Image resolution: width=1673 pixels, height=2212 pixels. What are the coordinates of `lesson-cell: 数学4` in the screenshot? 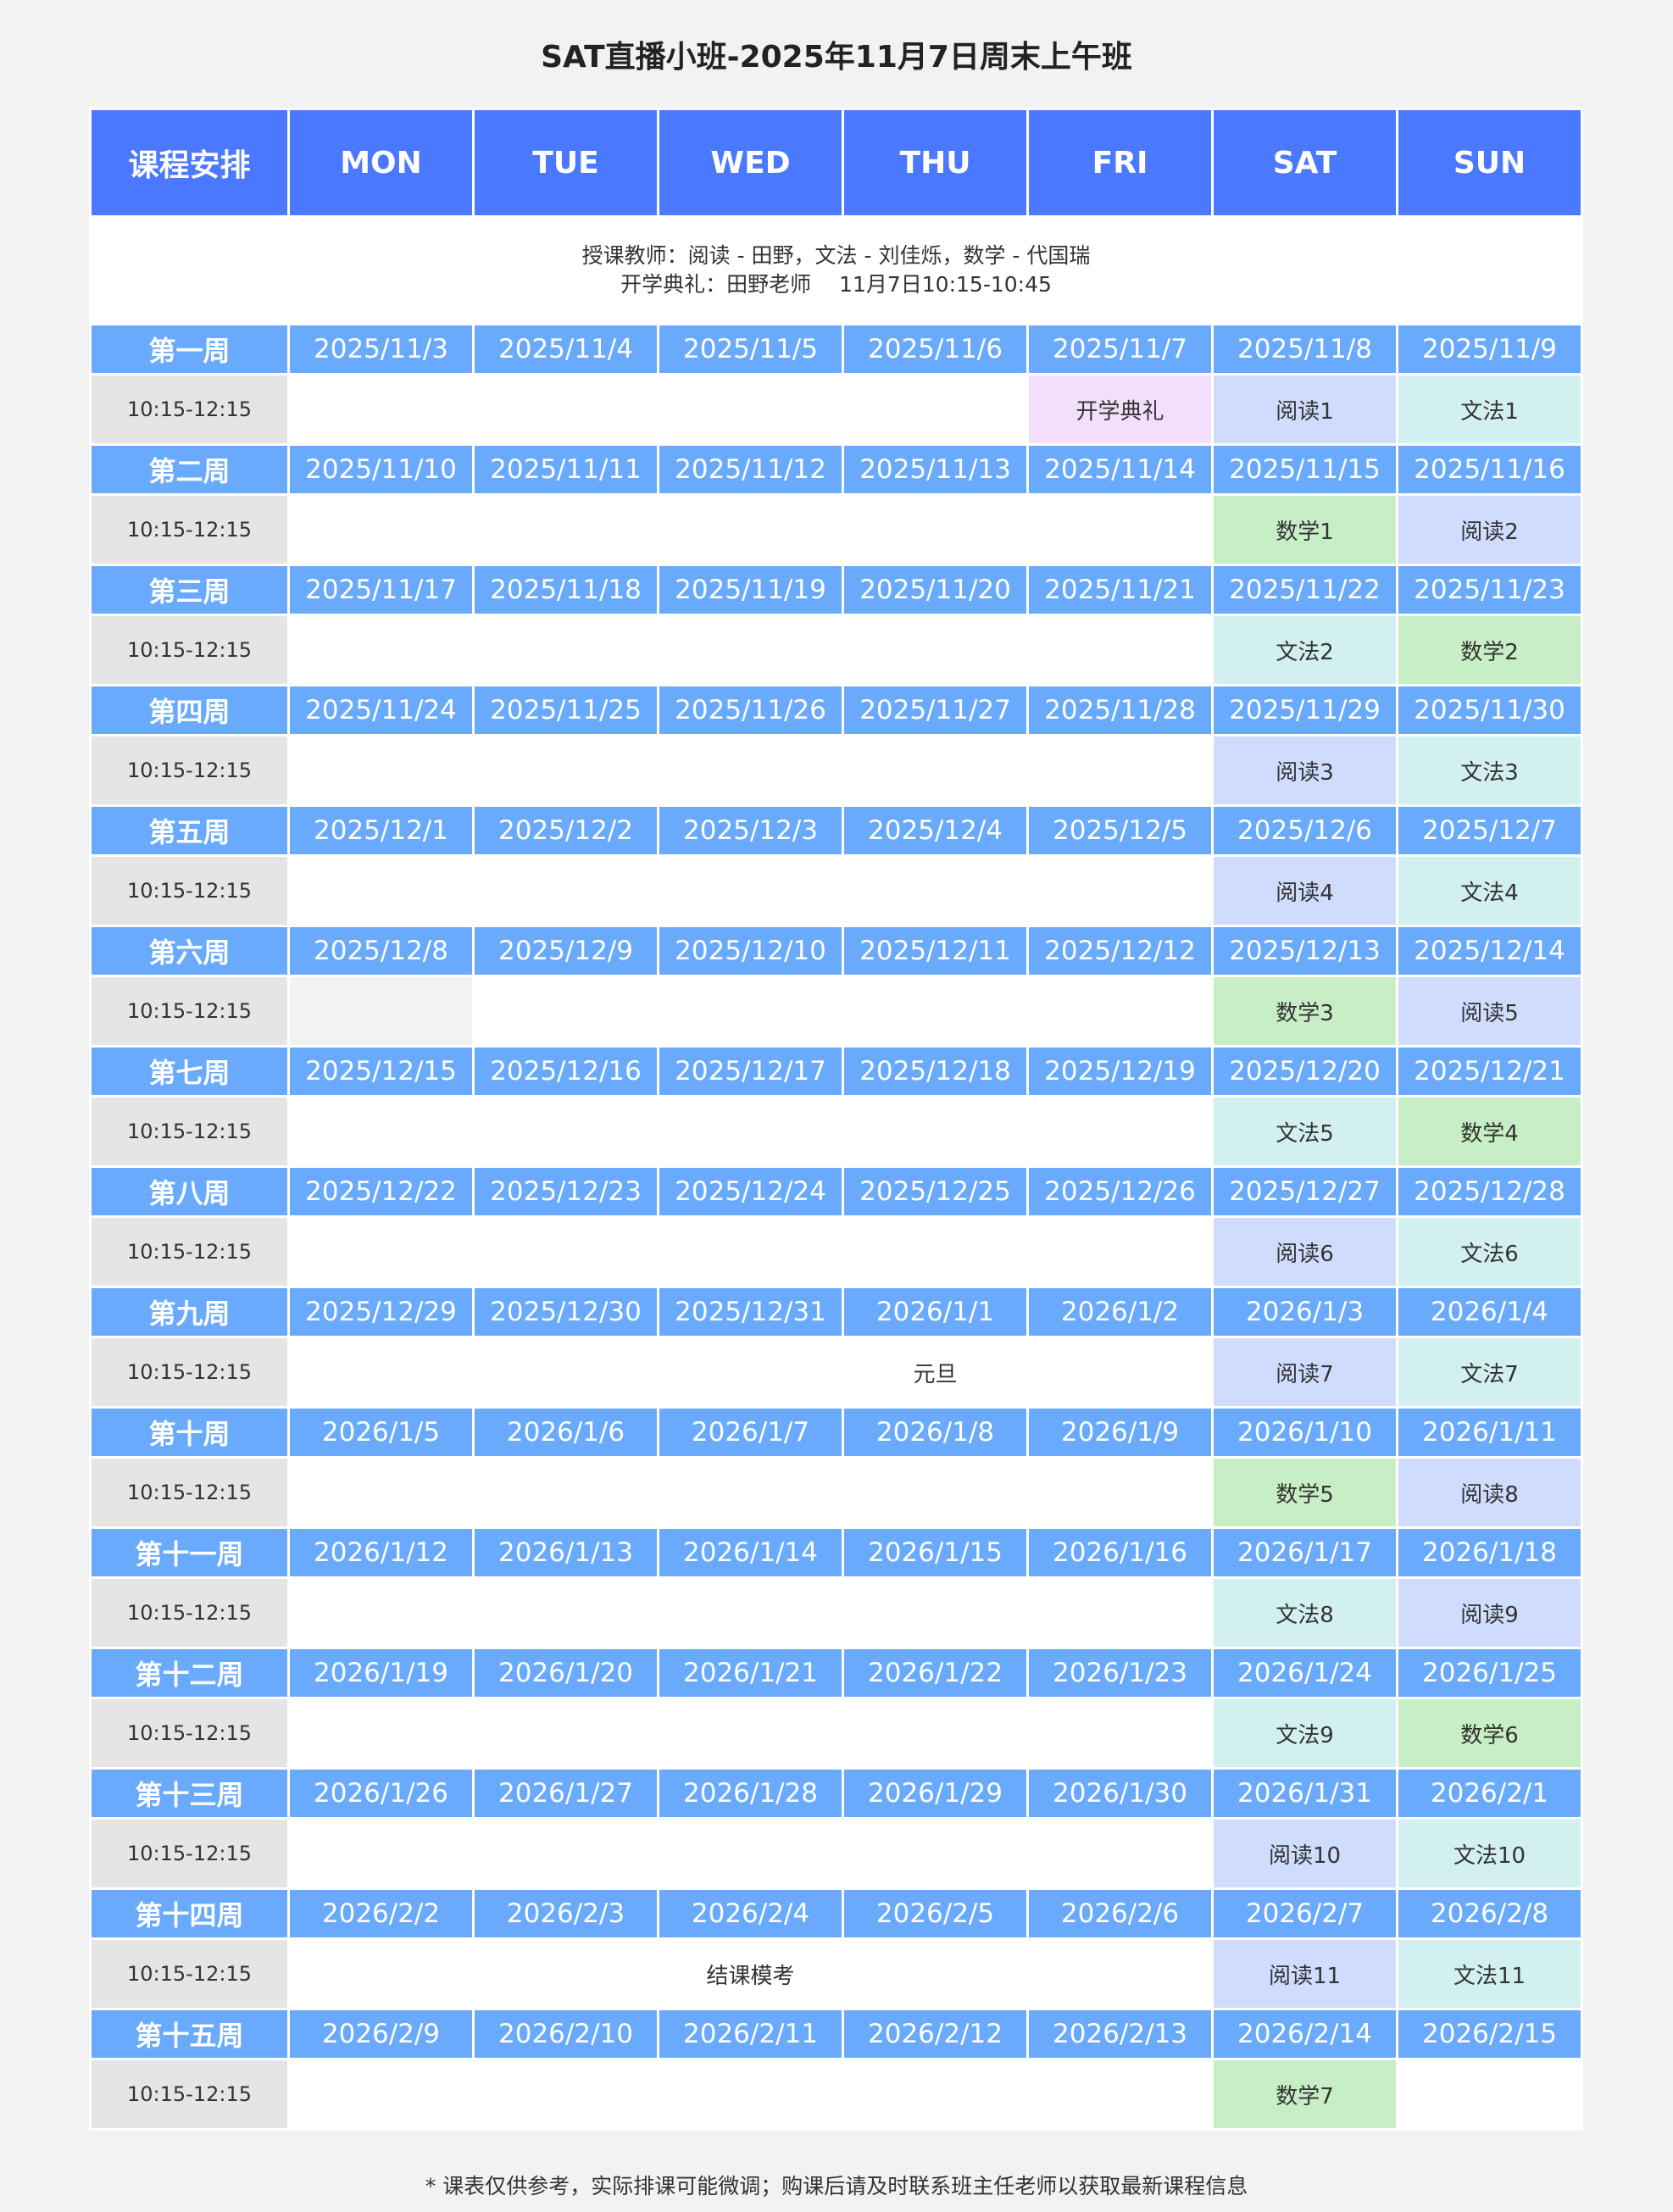 It's located at (1489, 1131).